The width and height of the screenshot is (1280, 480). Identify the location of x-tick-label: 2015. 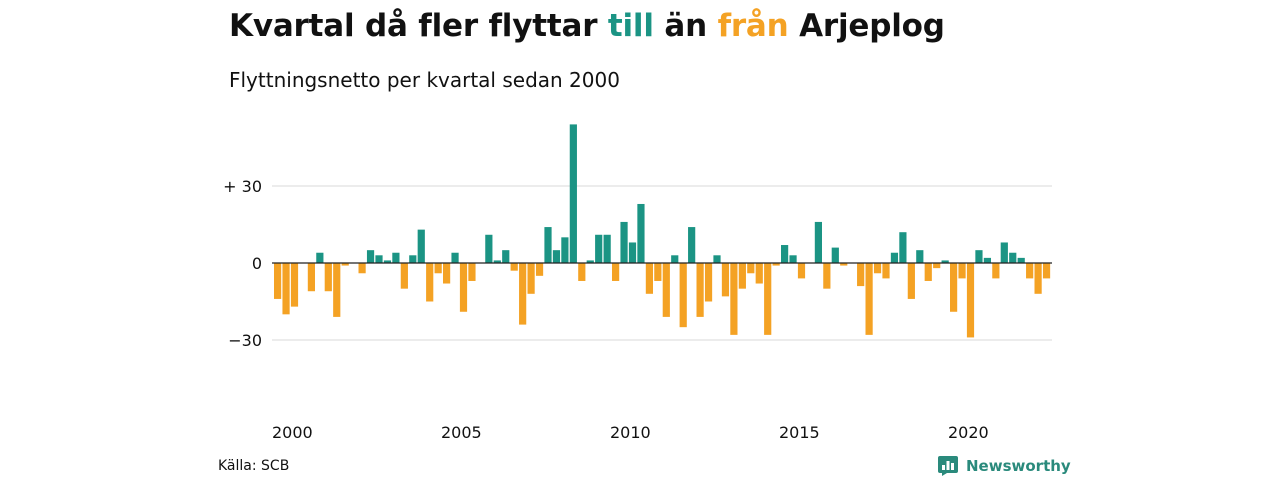
(799, 432).